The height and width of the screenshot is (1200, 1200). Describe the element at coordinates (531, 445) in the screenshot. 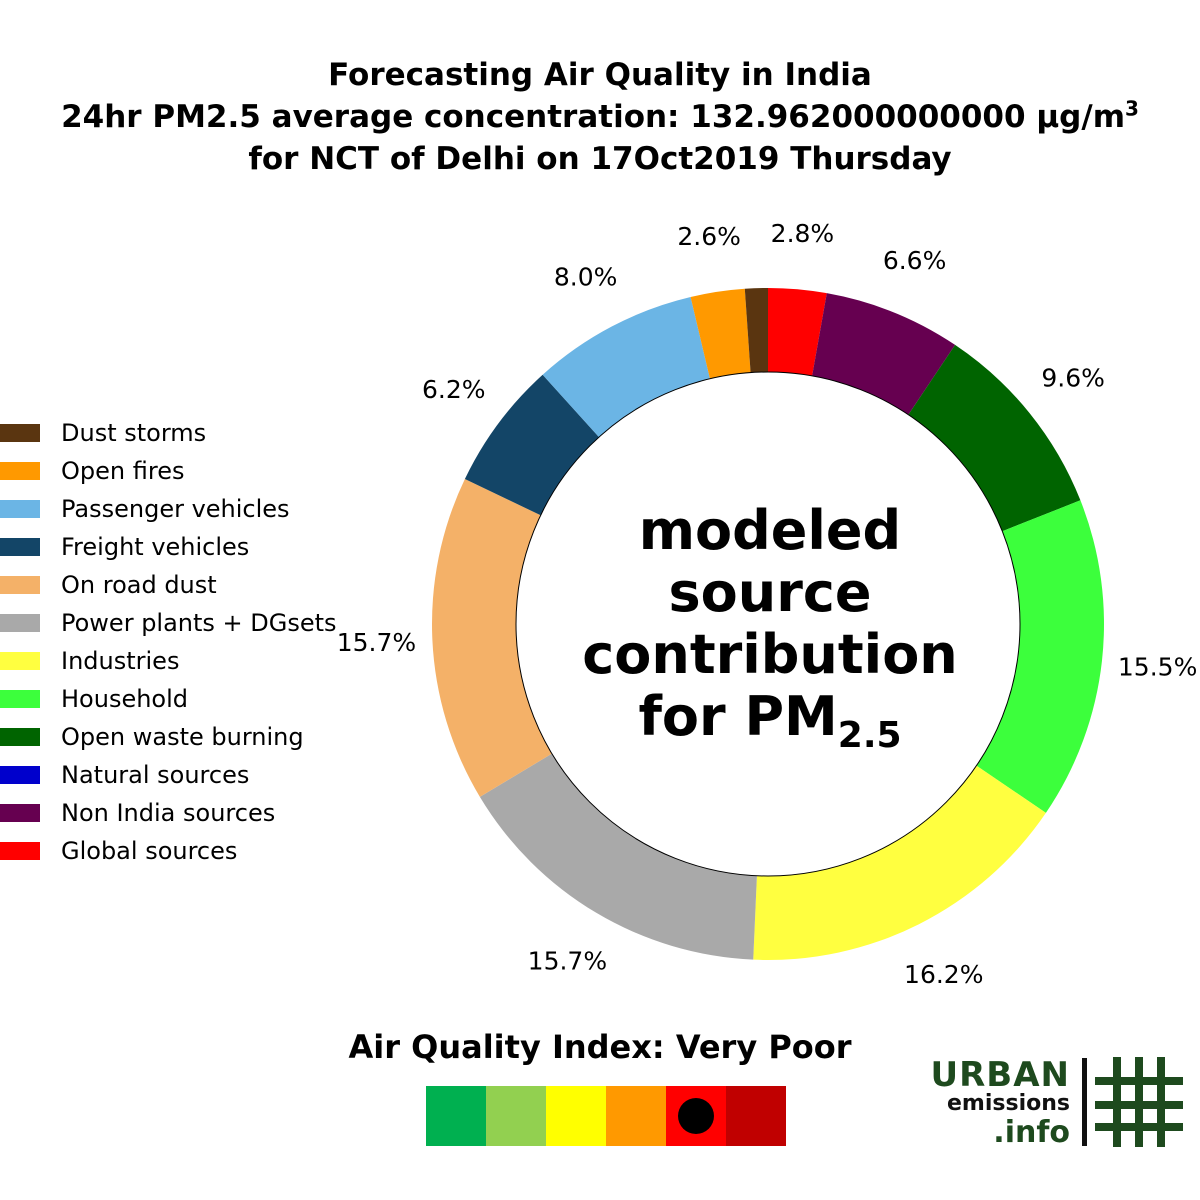

I see `donut-slice-freight-vehicles` at that location.